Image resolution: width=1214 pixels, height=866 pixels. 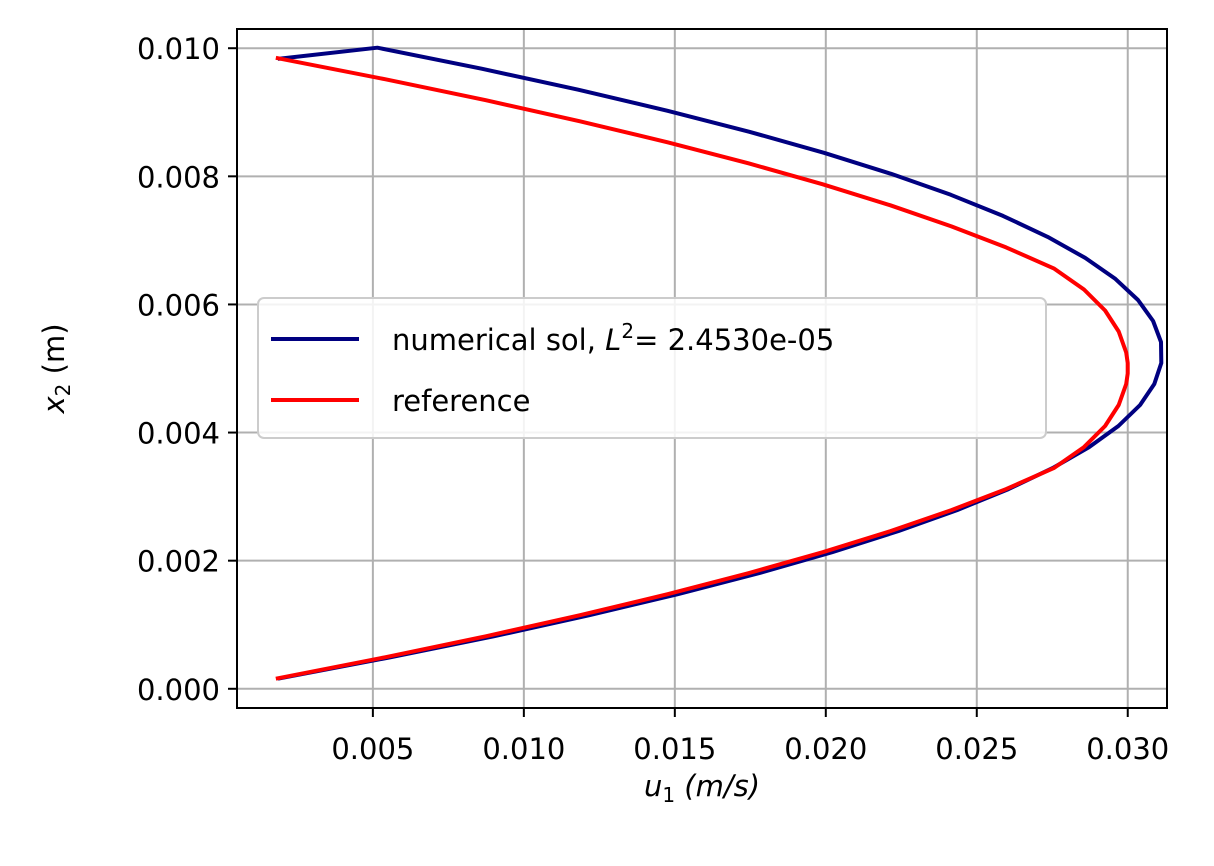 I want to click on legend: numerical sol, L2= 2.4530e-05 reference, so click(x=652, y=368).